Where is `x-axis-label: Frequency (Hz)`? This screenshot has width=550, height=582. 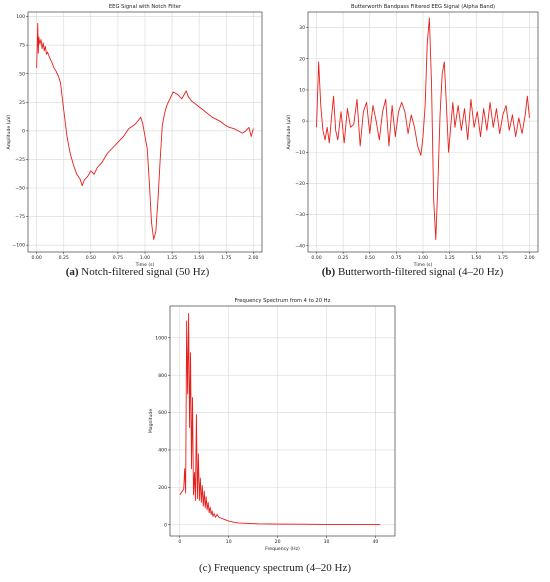 x-axis-label: Frequency (Hz) is located at coordinates (282, 549).